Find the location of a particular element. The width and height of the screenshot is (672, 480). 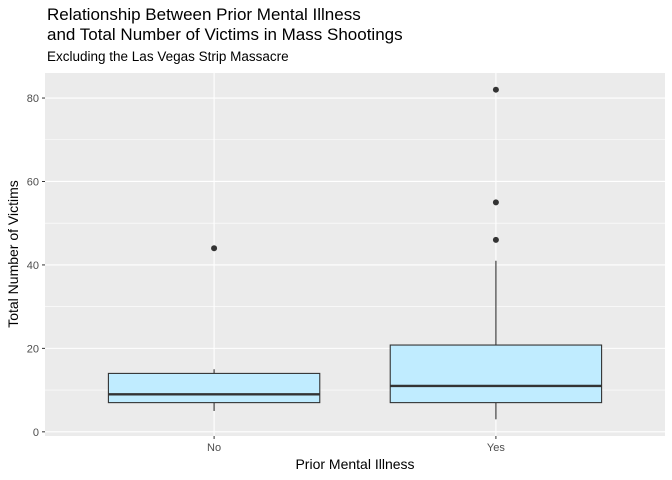

y-tick-label: 0 is located at coordinates (36, 433).